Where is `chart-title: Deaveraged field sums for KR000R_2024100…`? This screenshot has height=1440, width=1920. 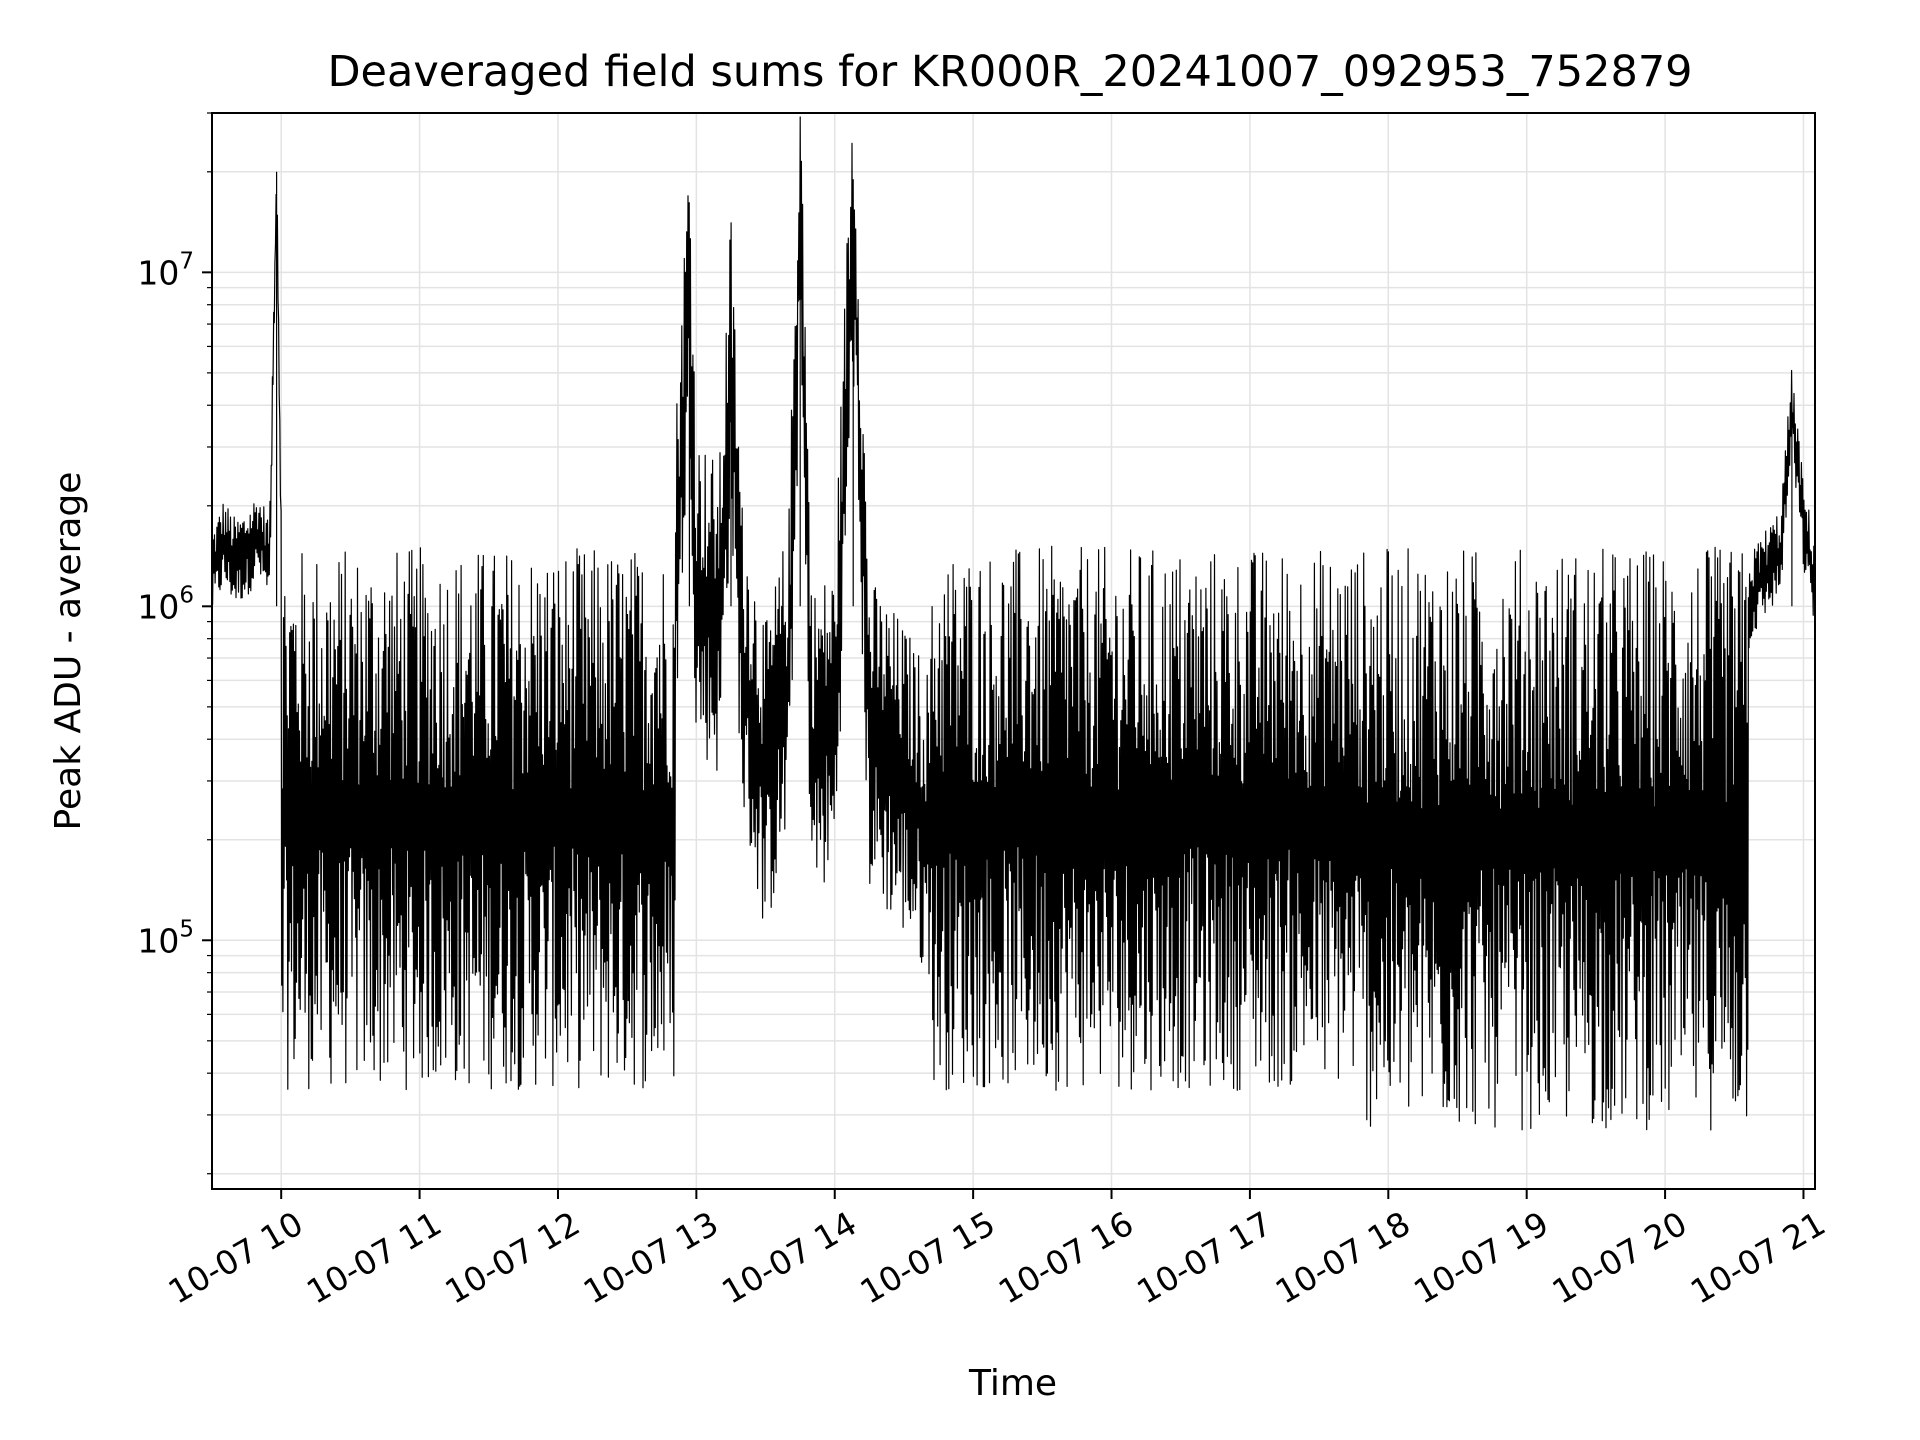 chart-title: Deaveraged field sums for KR000R_2024100… is located at coordinates (1009, 72).